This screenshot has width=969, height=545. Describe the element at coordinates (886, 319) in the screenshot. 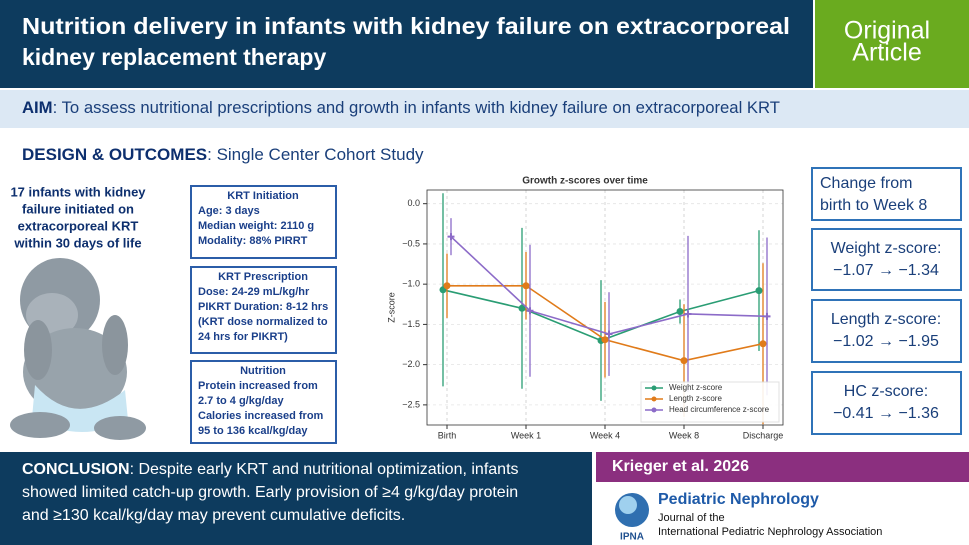

I see `result-line: Length z-score:` at that location.